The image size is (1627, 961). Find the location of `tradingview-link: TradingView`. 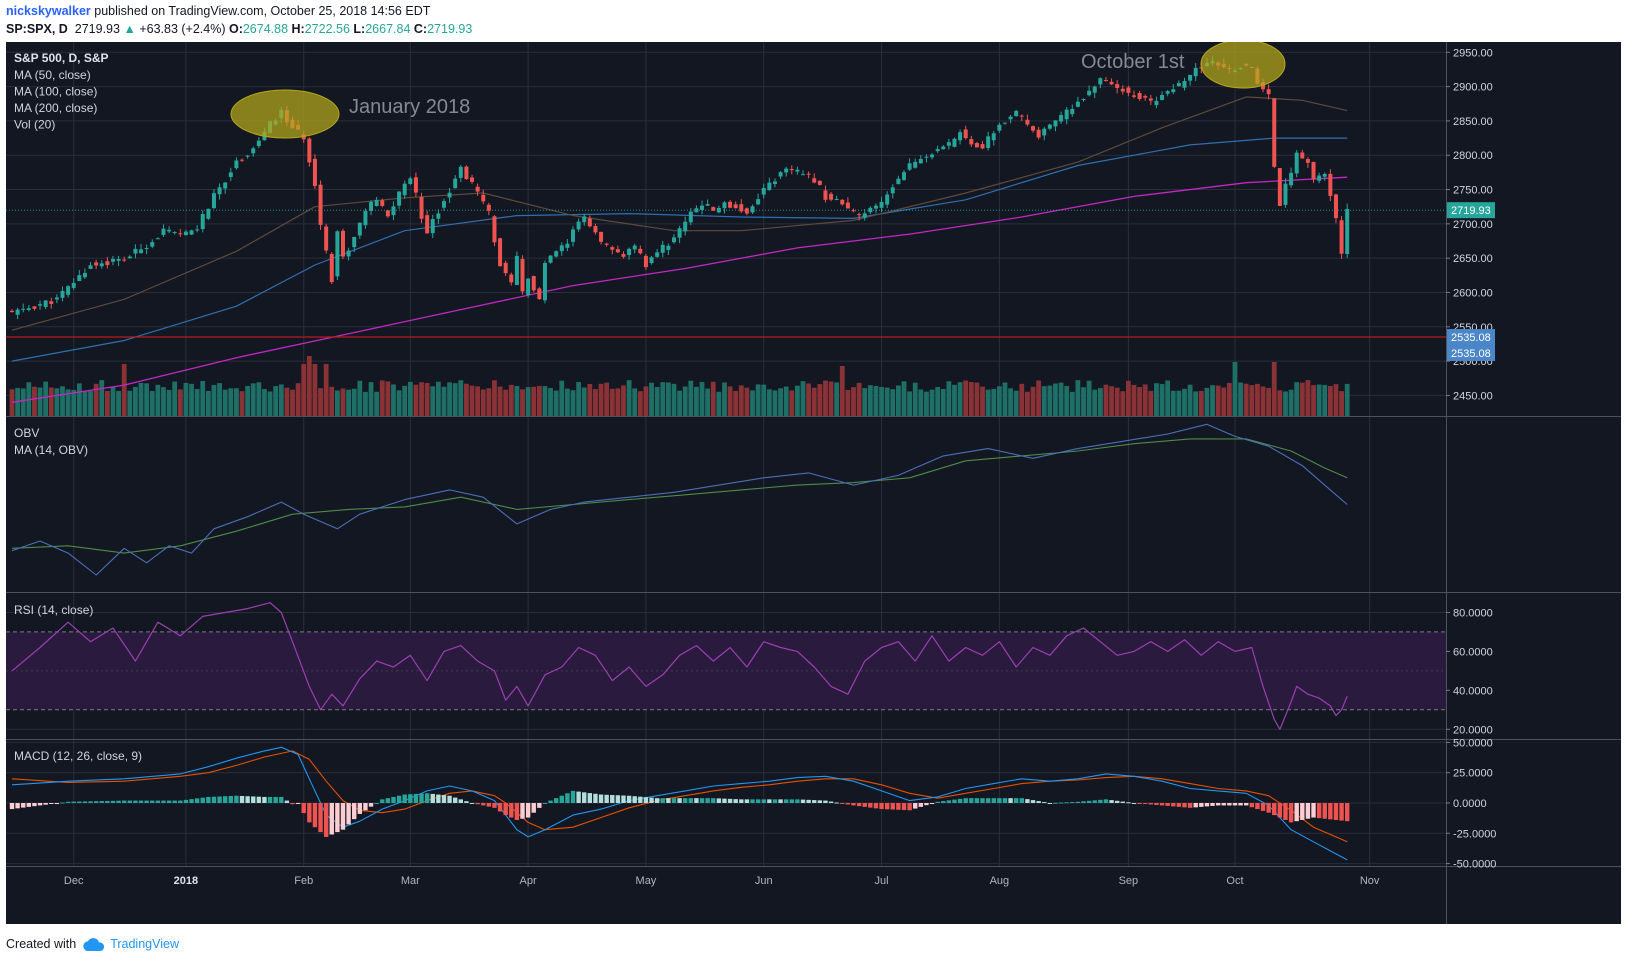

tradingview-link: TradingView is located at coordinates (144, 944).